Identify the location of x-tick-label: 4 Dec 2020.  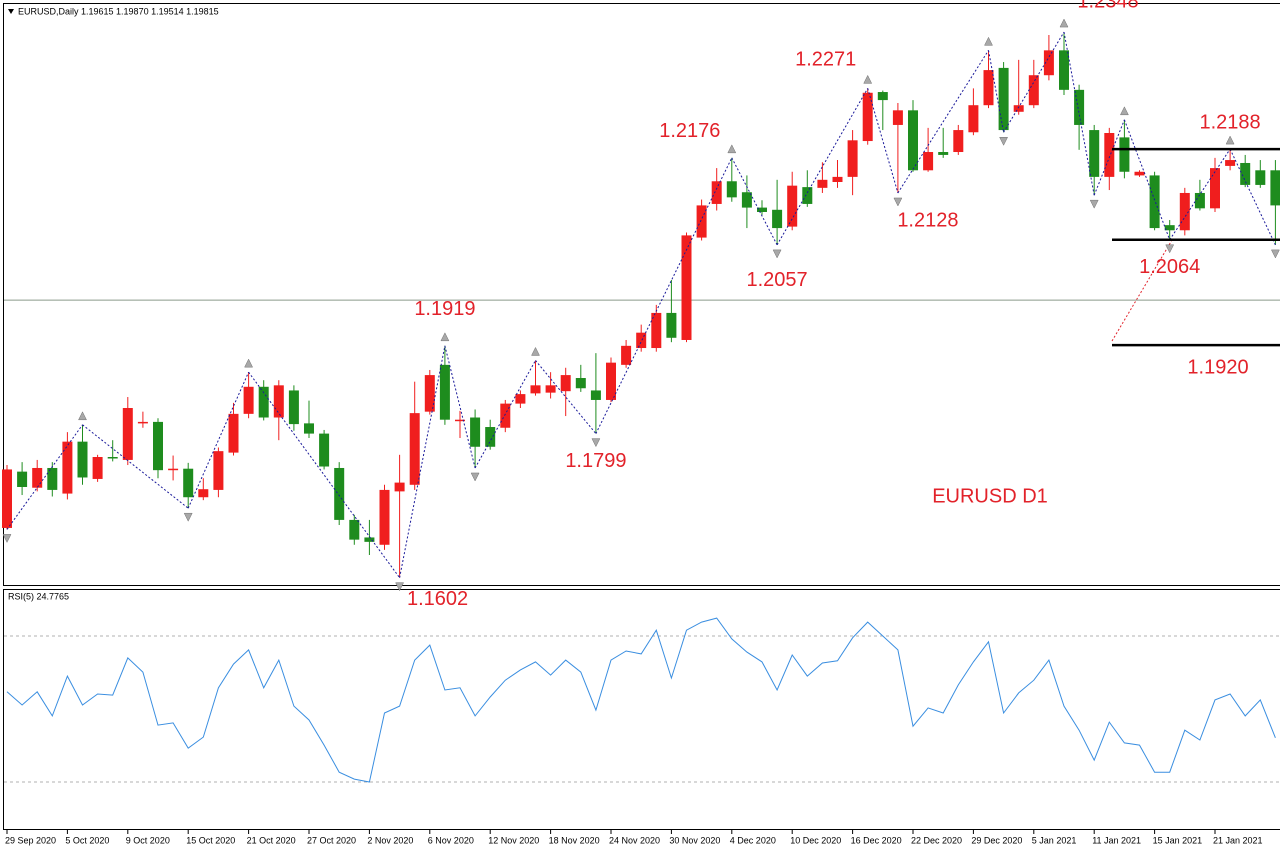
(753, 840).